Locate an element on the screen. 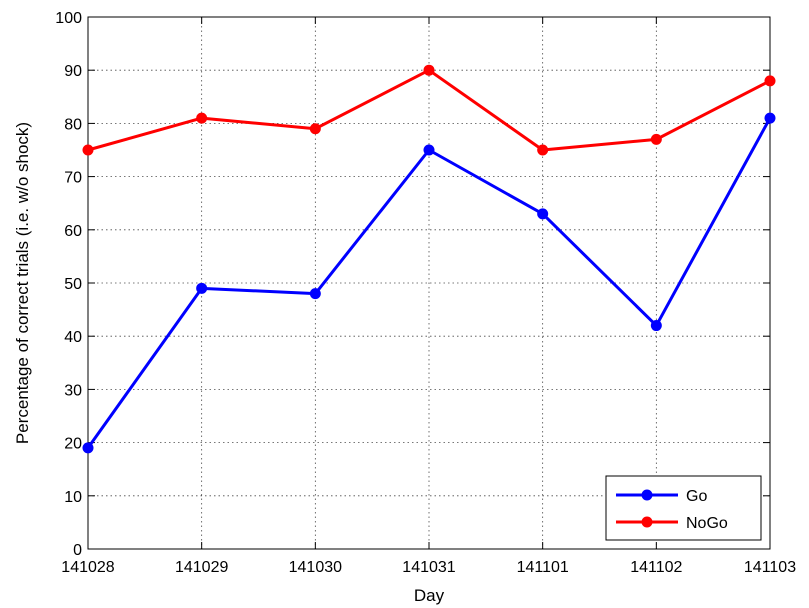  y-tick-label: 40 is located at coordinates (73, 337).